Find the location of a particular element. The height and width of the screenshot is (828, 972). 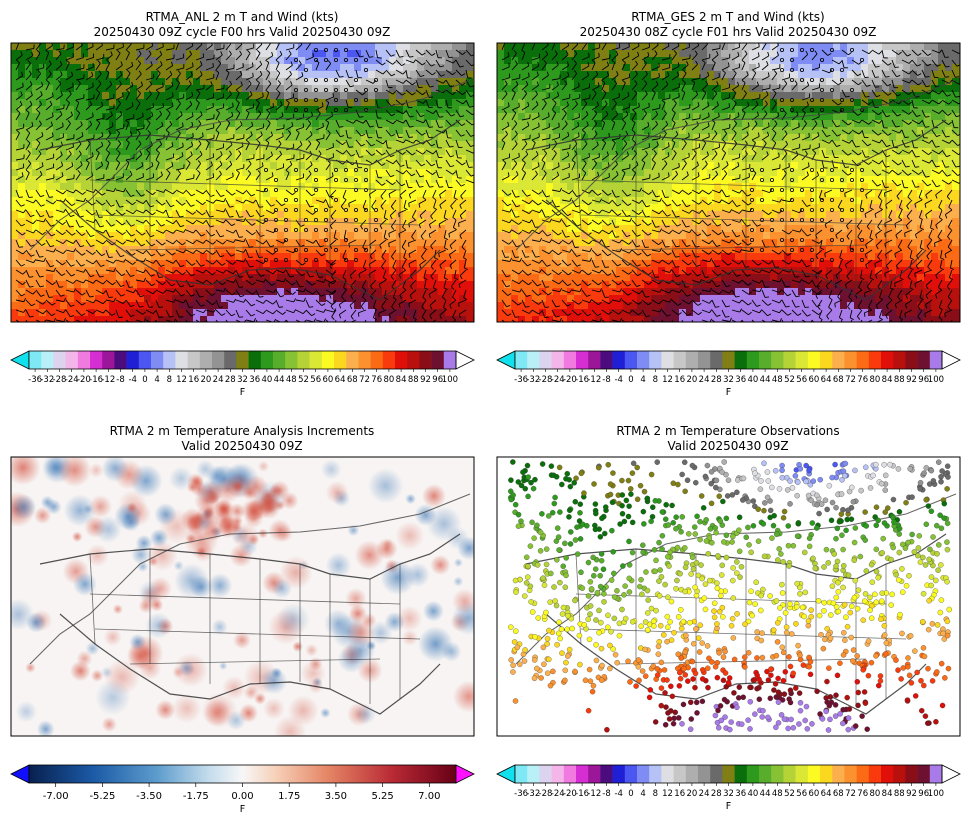

colorbar-tick-label: -1.75 is located at coordinates (196, 796).